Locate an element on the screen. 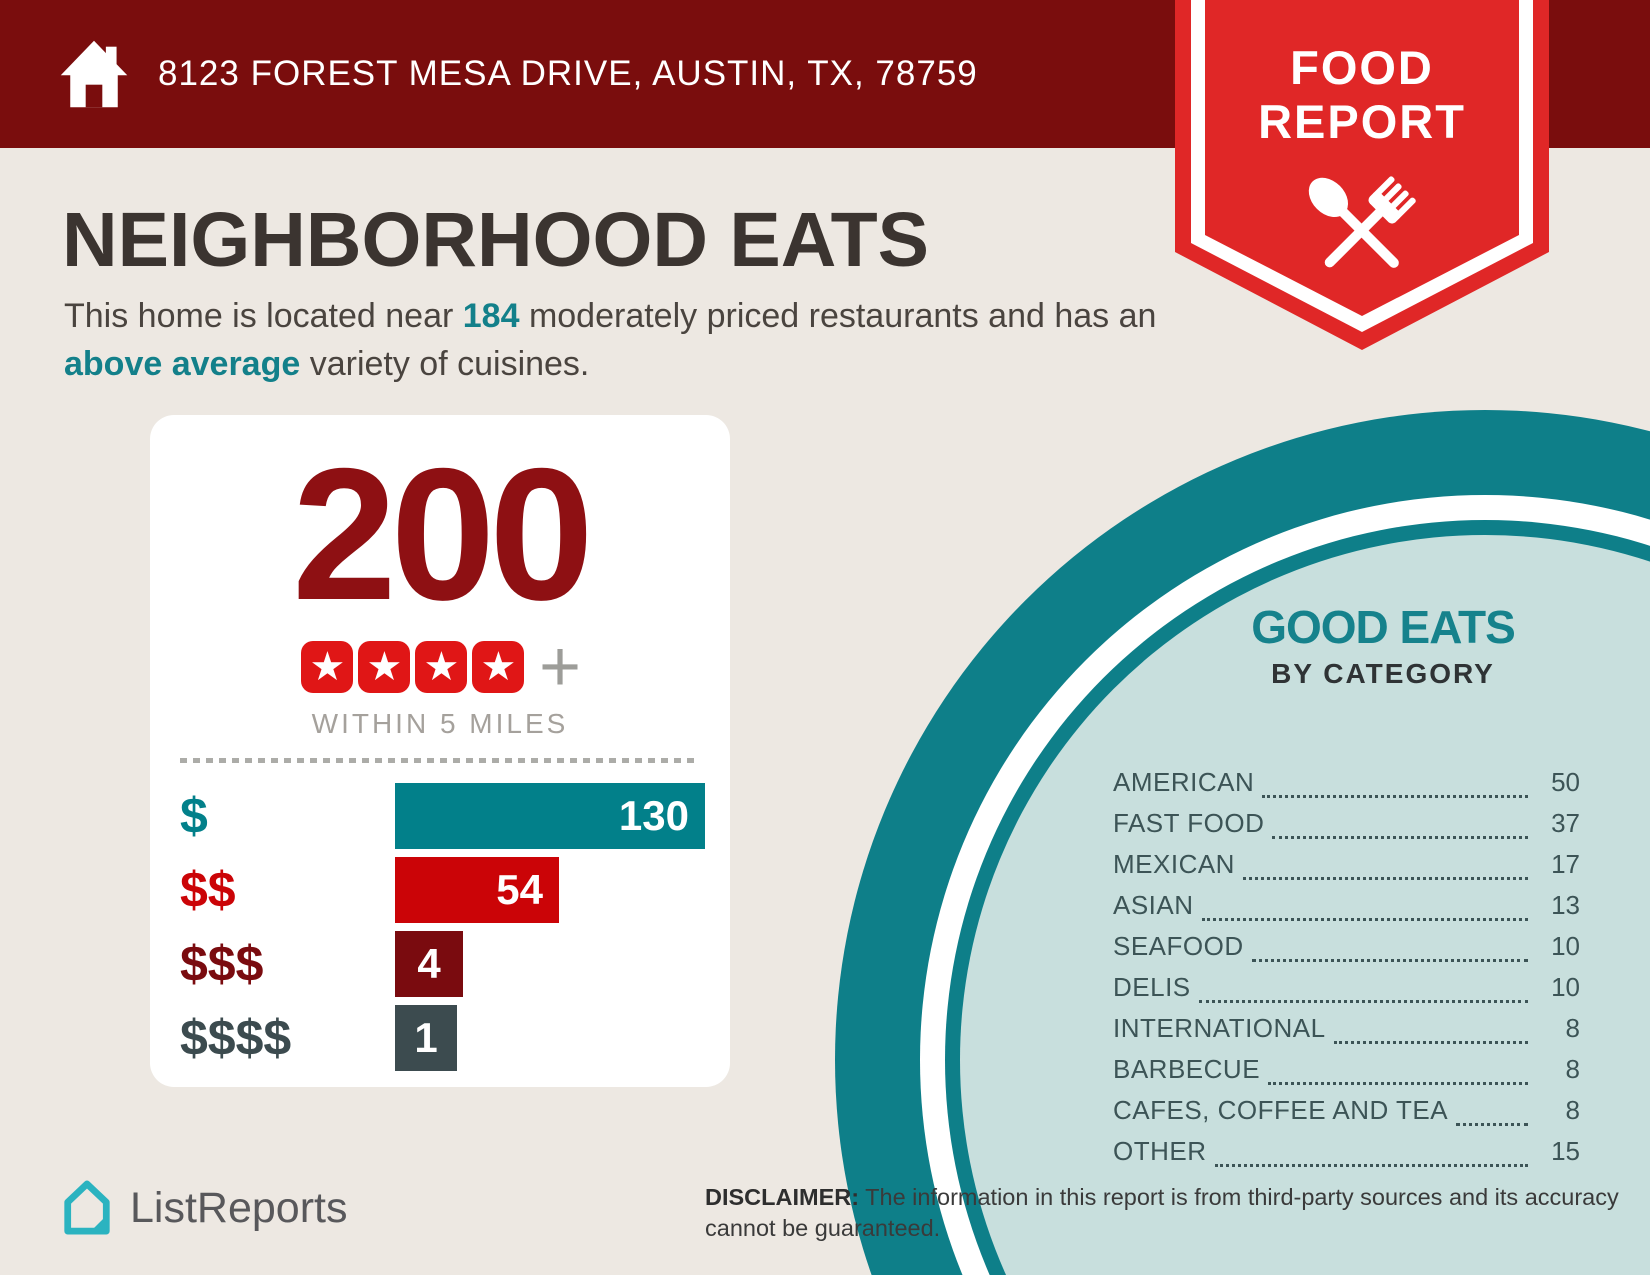 The image size is (1650, 1275). rating-stars: ★ ★ ★ ★ + is located at coordinates (440, 666).